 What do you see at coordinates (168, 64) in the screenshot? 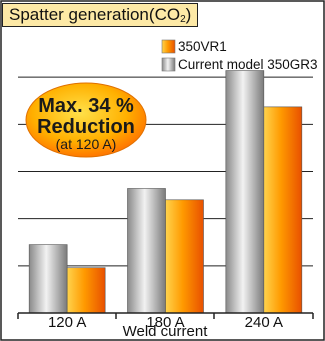
I see `legend-swatch-350GR3` at bounding box center [168, 64].